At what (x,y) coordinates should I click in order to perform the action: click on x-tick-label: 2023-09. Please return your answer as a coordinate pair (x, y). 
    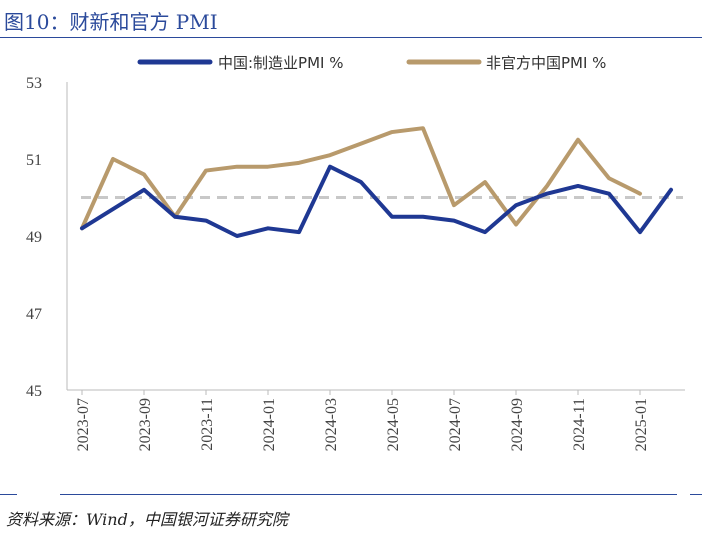
    Looking at the image, I should click on (145, 424).